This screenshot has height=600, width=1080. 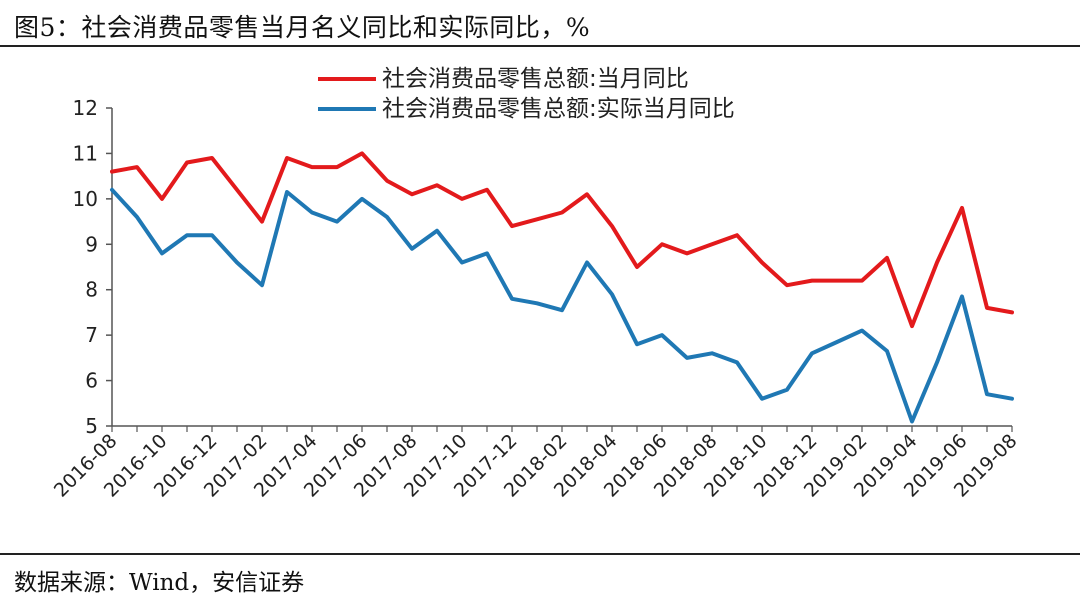 What do you see at coordinates (85, 108) in the screenshot?
I see `y-tick-label: 12` at bounding box center [85, 108].